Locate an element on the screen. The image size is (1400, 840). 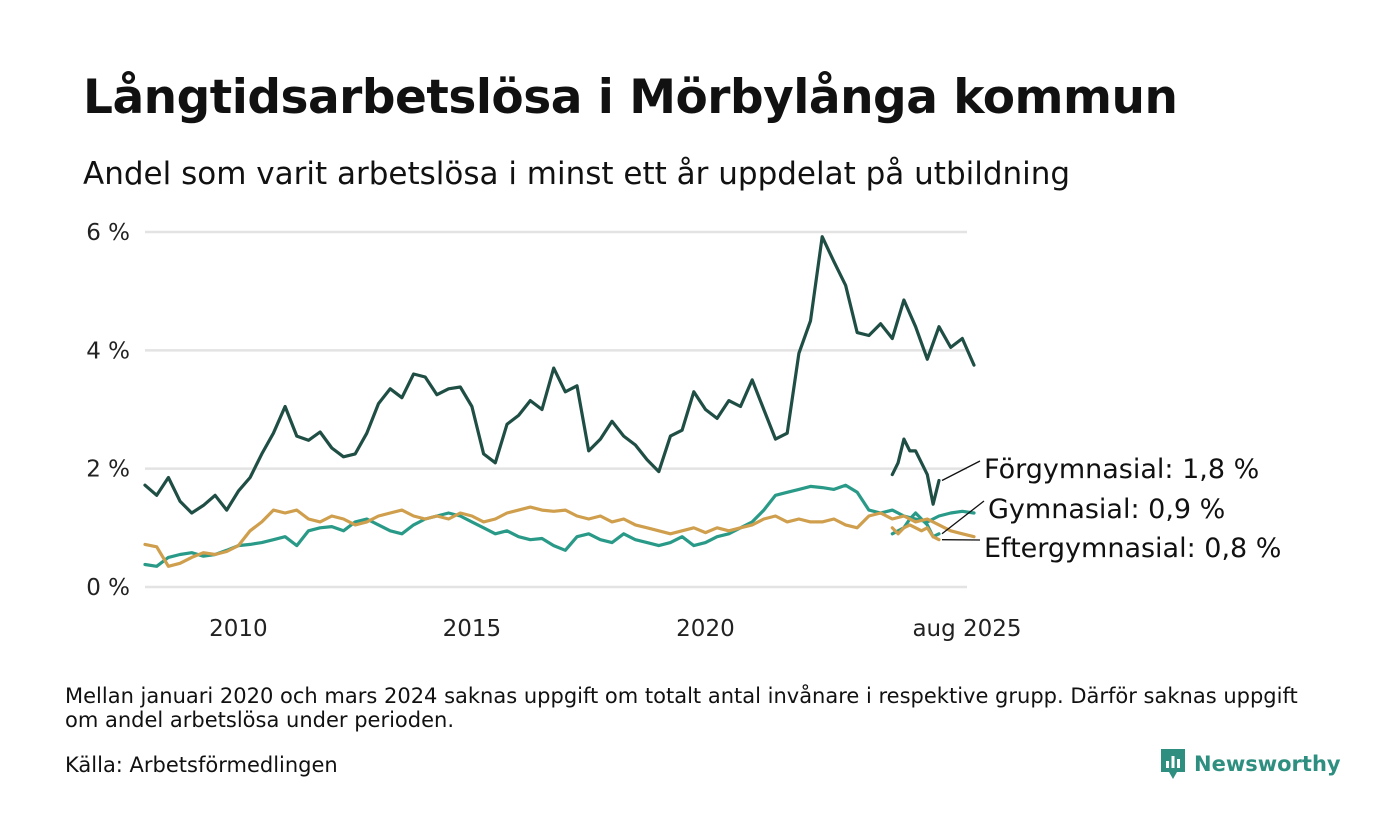
brand-logo: Newsworthy is located at coordinates (1250, 764).